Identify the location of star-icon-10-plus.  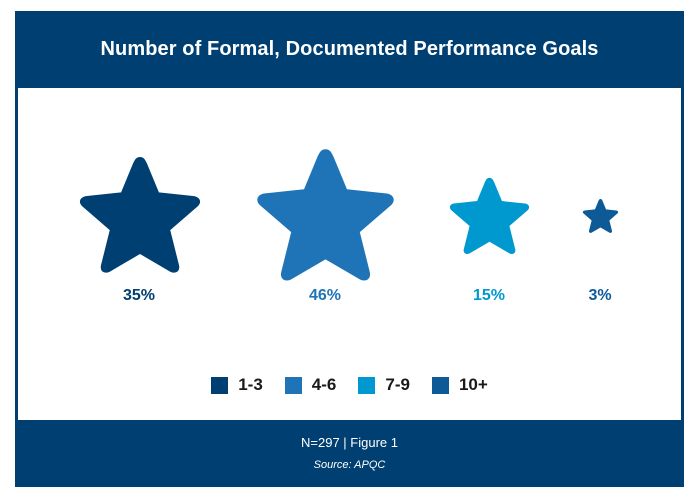
(600, 215).